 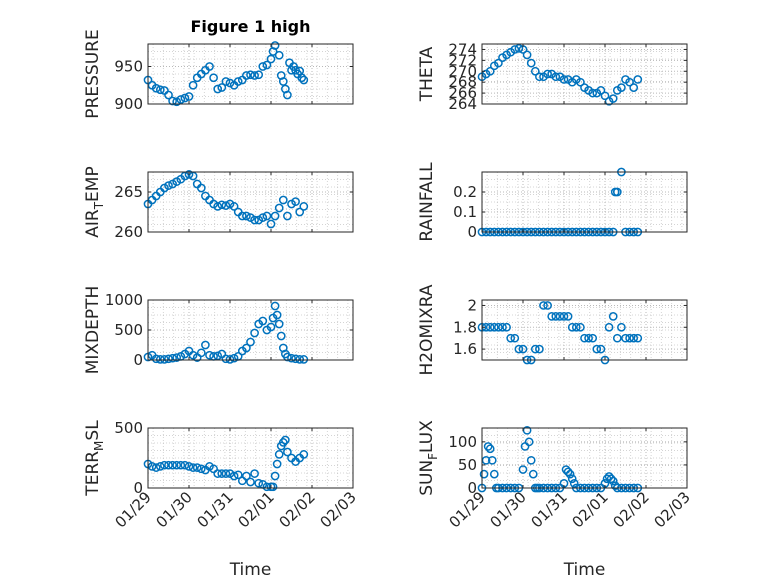 I want to click on y-tick-label: 265, so click(x=128, y=192).